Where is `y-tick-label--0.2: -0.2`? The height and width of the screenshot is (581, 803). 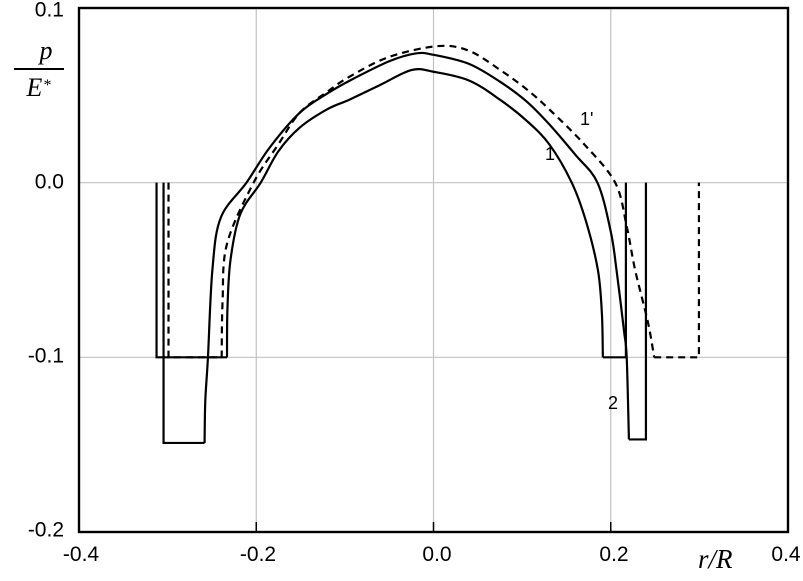
y-tick-label--0.2: -0.2 is located at coordinates (45, 530).